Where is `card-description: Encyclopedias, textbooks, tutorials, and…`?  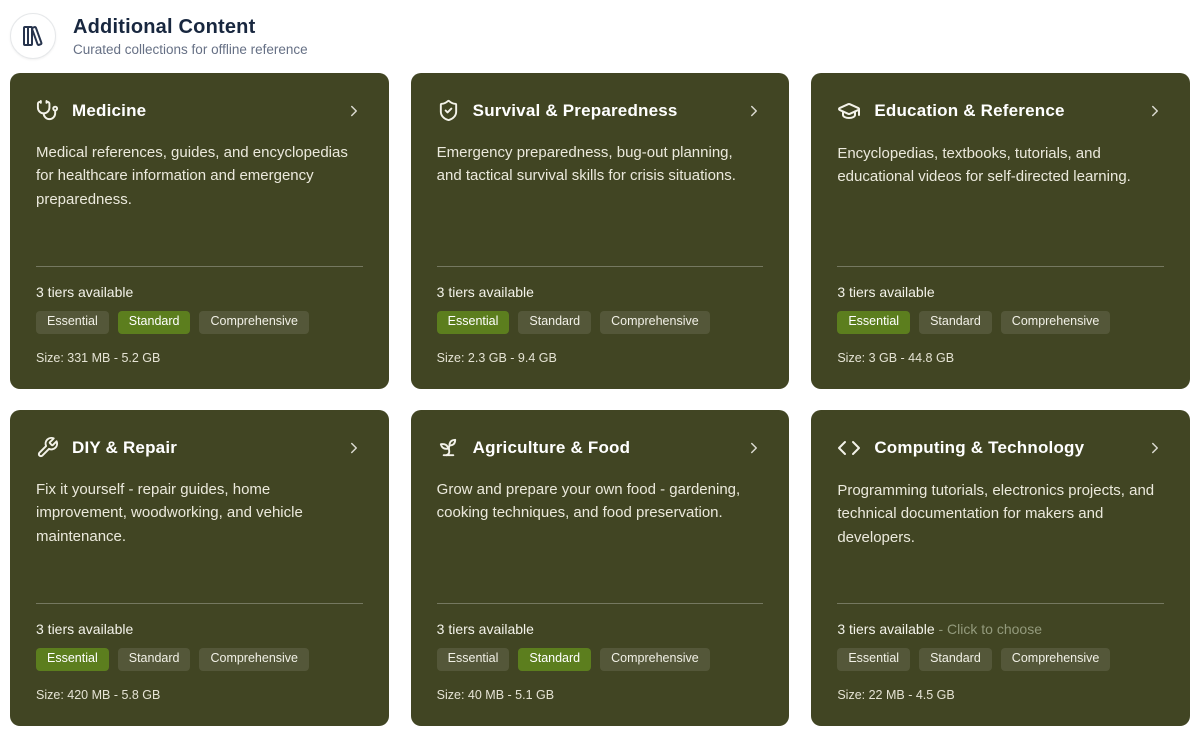
card-description: Encyclopedias, textbooks, tutorials, and… is located at coordinates (984, 165).